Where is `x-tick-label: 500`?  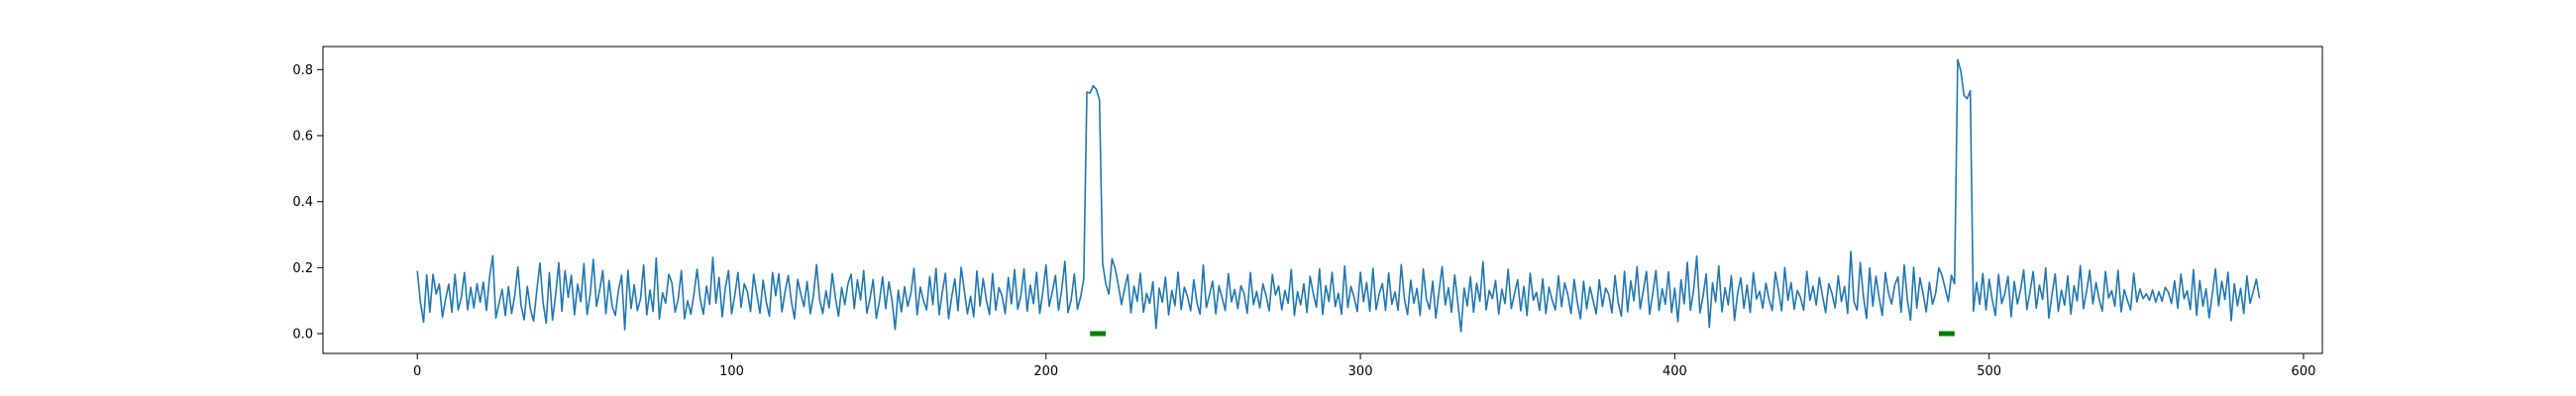 x-tick-label: 500 is located at coordinates (1989, 372).